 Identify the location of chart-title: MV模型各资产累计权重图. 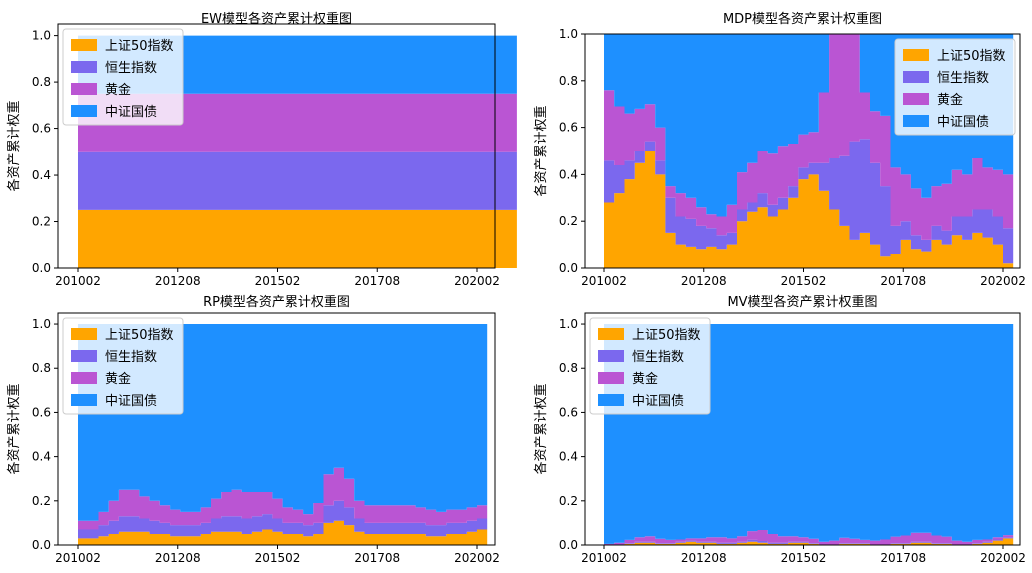
(802, 302).